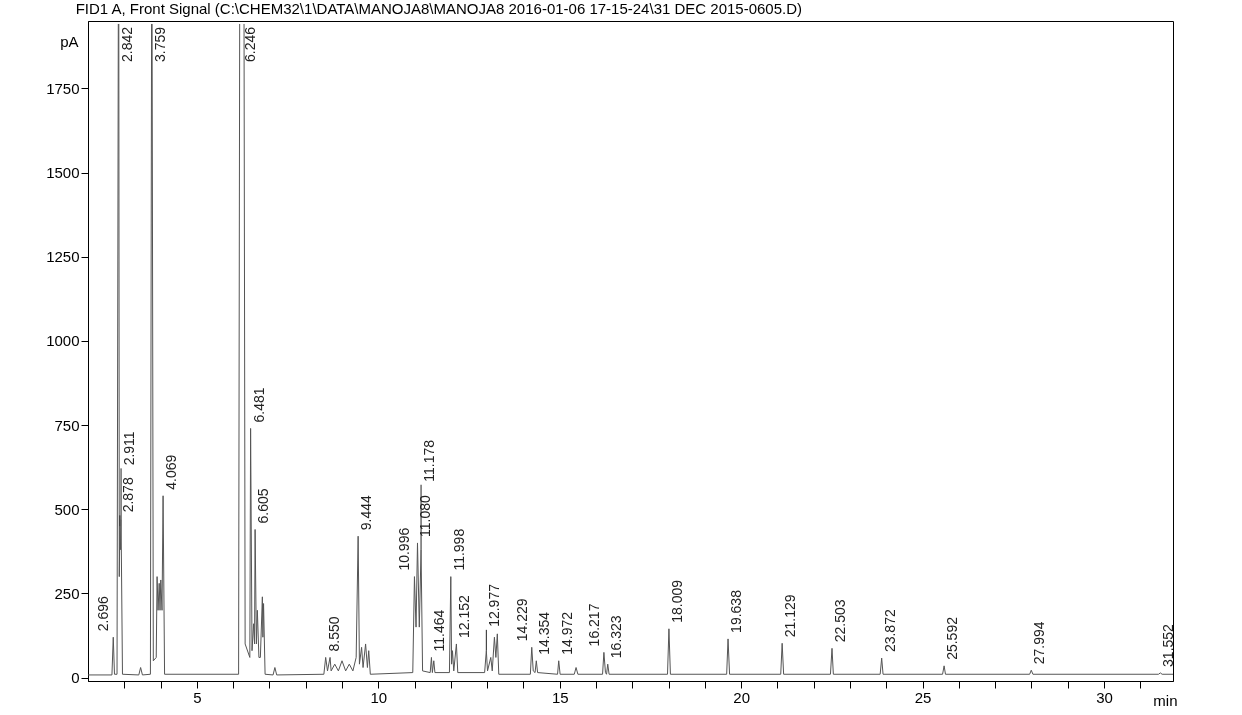 This screenshot has width=1242, height=715. I want to click on y-tick-label: 750, so click(67, 425).